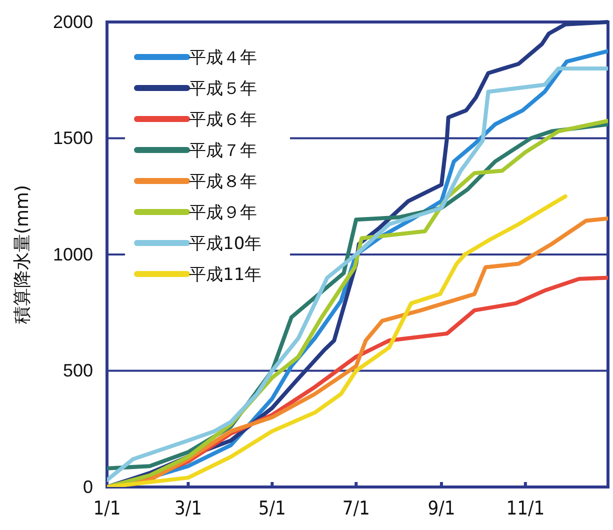  I want to click on x-tick-label: 7/1, so click(356, 508).